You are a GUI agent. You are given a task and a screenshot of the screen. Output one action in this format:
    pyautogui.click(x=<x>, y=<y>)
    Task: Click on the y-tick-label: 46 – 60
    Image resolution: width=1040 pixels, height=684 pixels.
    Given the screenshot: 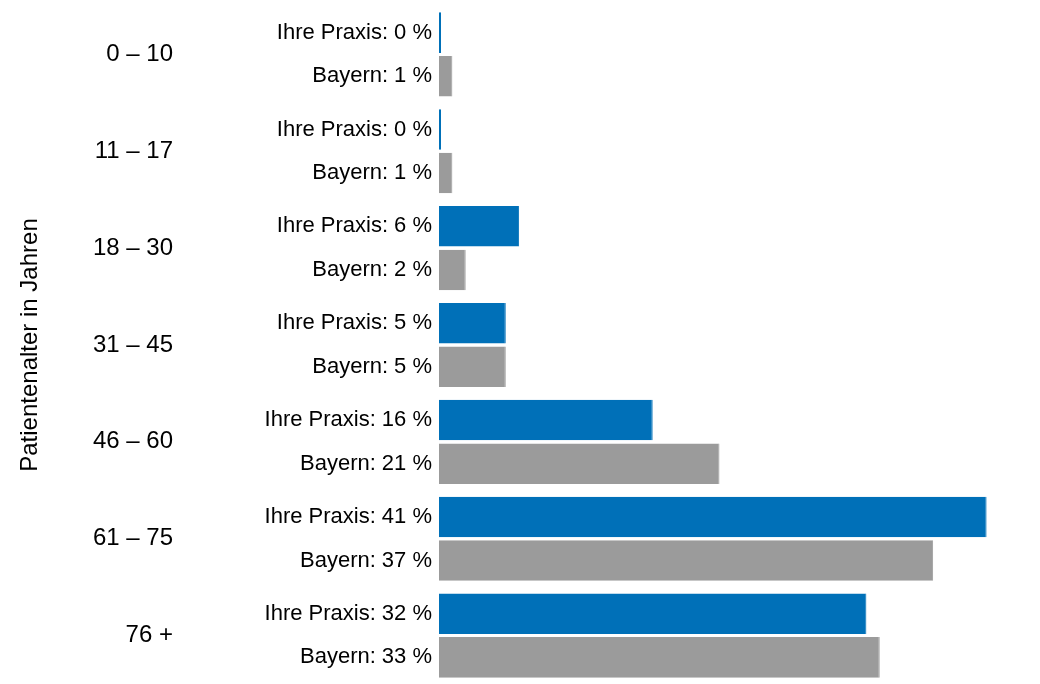 What is the action you would take?
    pyautogui.click(x=132, y=440)
    